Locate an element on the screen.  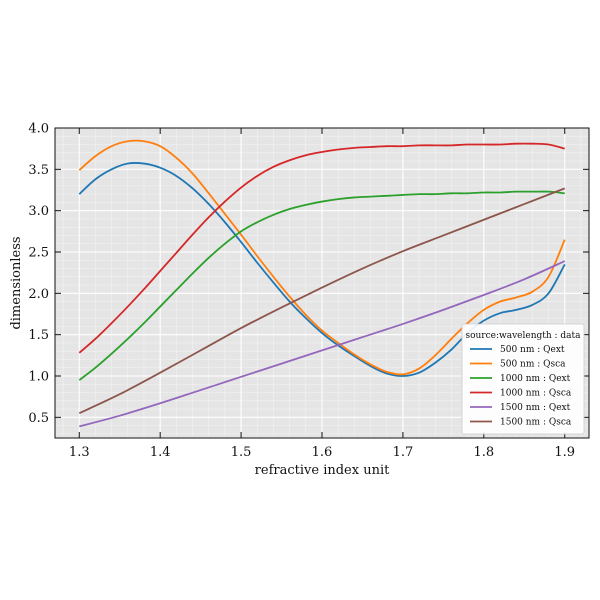
legend-entry-2: 1000 nm : Qext is located at coordinates (535, 379).